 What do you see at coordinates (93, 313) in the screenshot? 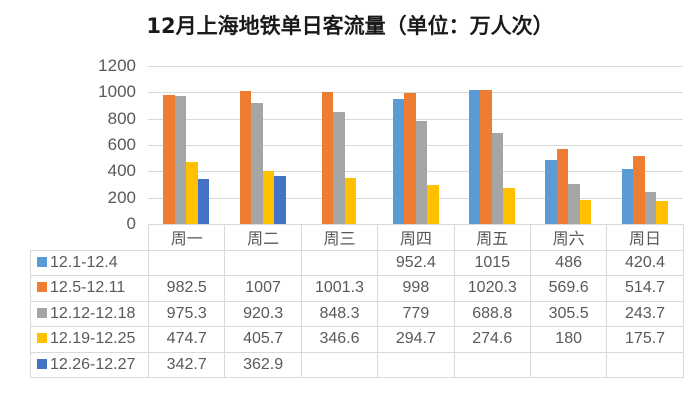
I see `legend-label: 12.12-12.18` at bounding box center [93, 313].